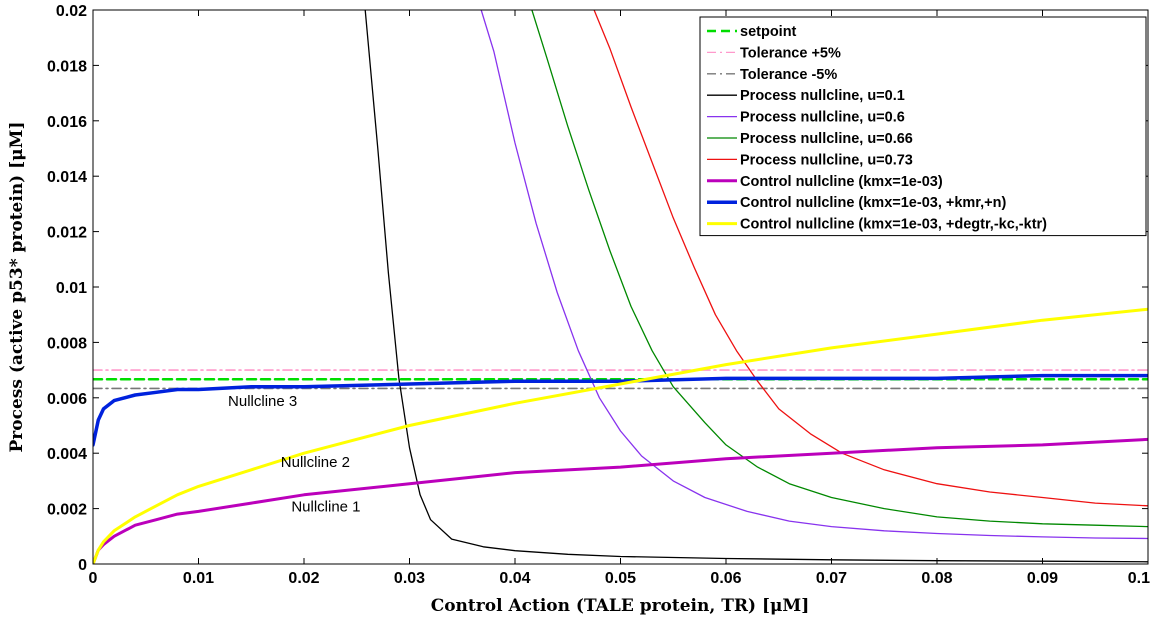  I want to click on legend-label-setpoint: setpoint, so click(768, 32).